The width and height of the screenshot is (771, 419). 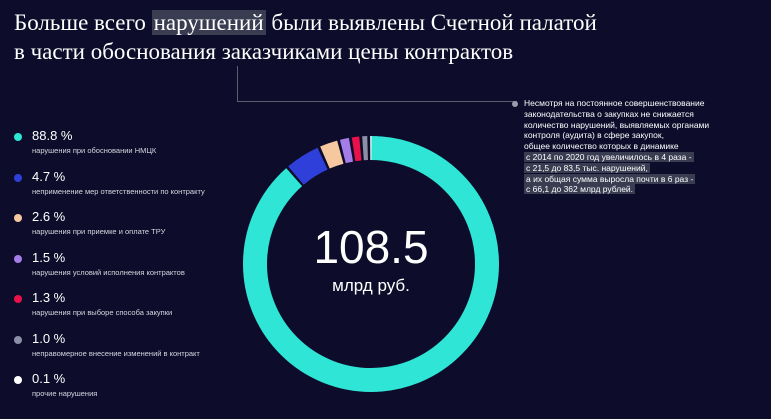 I want to click on note-line: Несмотря на постоянное совершенствование, so click(x=614, y=103).